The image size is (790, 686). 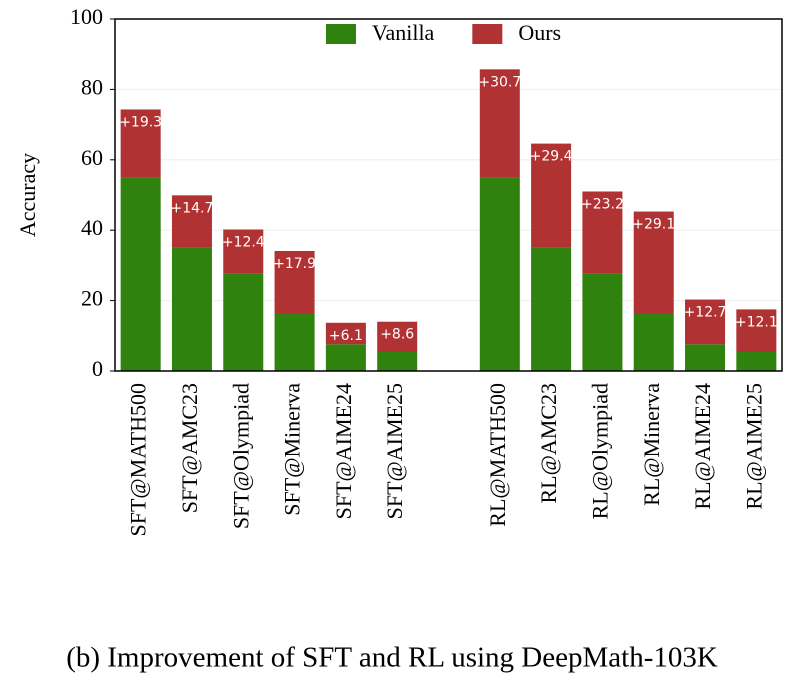 I want to click on data-label: +30.7, so click(x=499, y=82).